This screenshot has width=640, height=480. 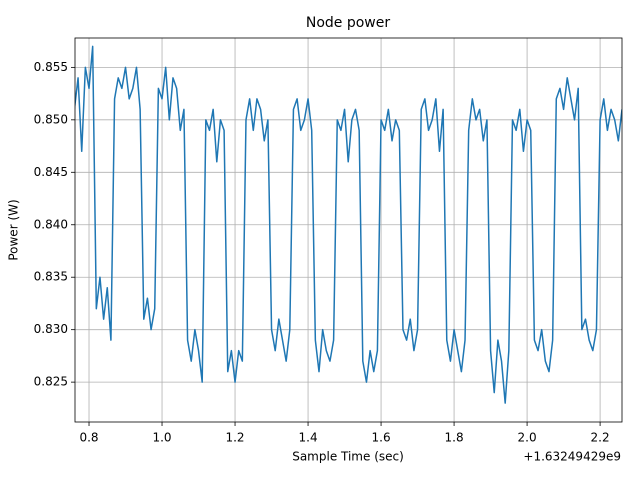 What do you see at coordinates (308, 438) in the screenshot?
I see `x-tick-label: 1.4` at bounding box center [308, 438].